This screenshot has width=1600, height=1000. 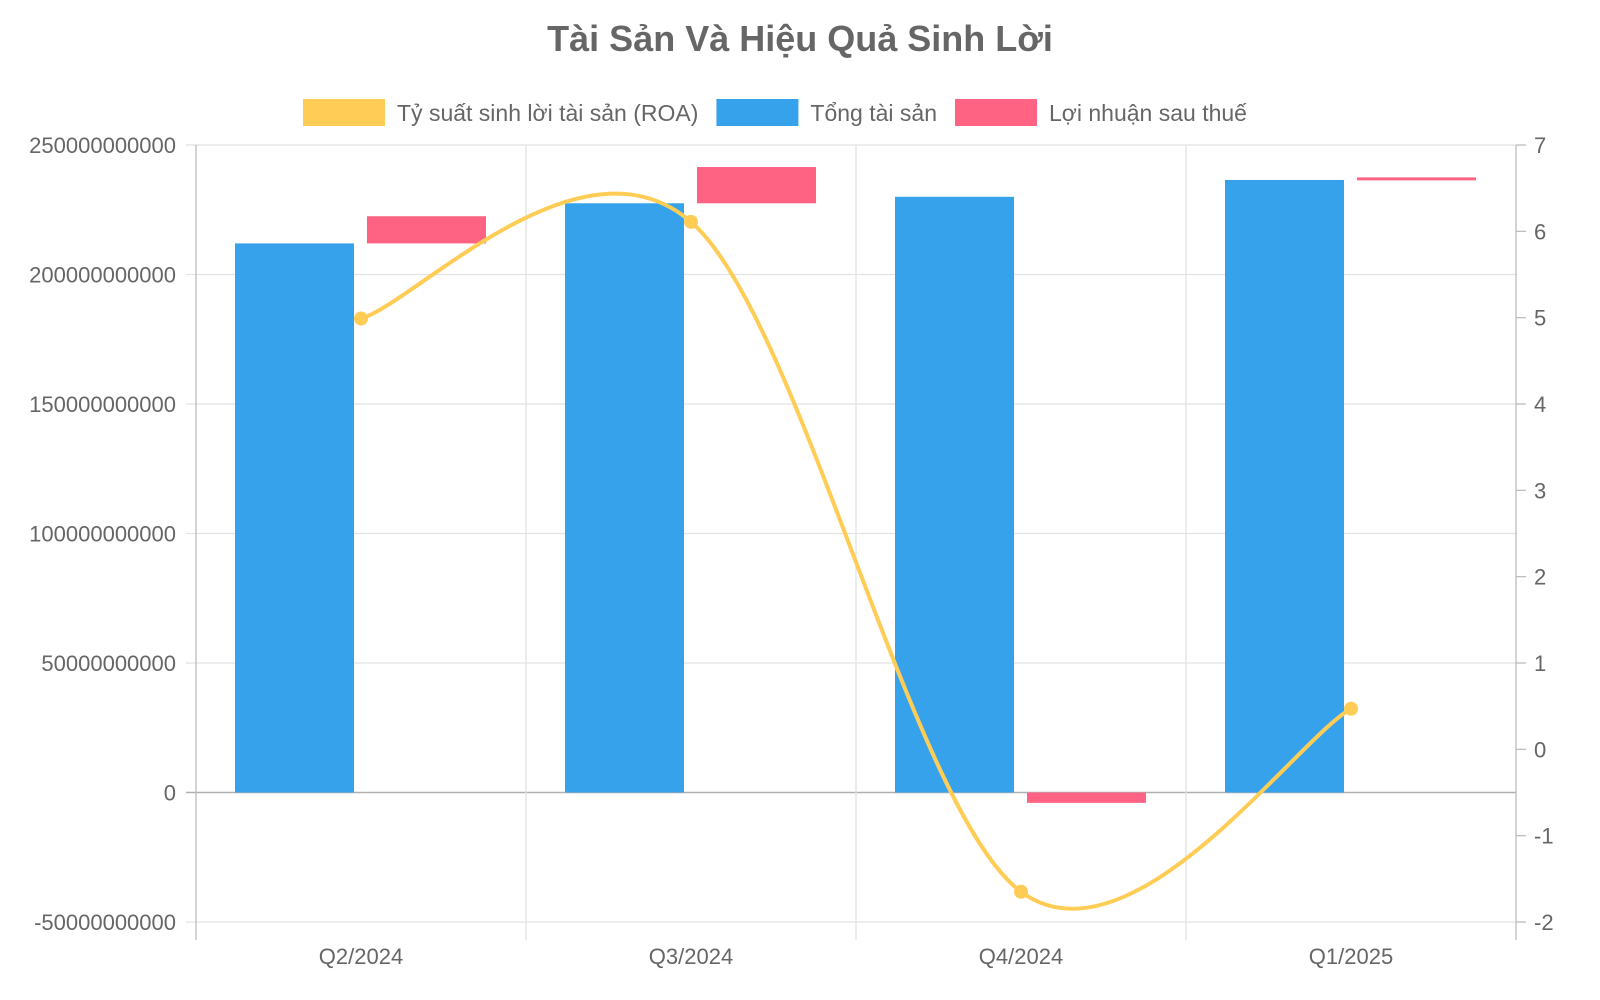 What do you see at coordinates (102, 275) in the screenshot?
I see `y-left-tick-label: 200000000000` at bounding box center [102, 275].